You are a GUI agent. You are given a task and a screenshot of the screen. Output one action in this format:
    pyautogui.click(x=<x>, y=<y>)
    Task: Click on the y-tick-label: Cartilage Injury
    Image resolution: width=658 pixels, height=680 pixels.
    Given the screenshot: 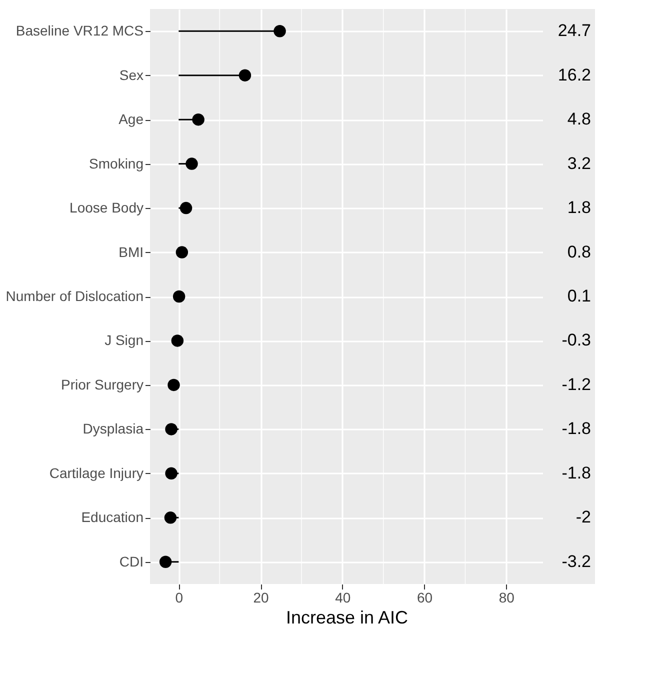 What is the action you would take?
    pyautogui.click(x=96, y=472)
    